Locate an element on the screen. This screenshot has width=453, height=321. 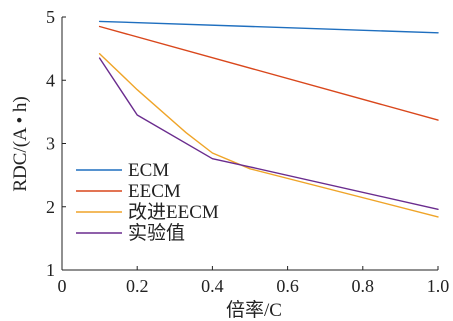
legend-label: ECM is located at coordinates (148, 170).